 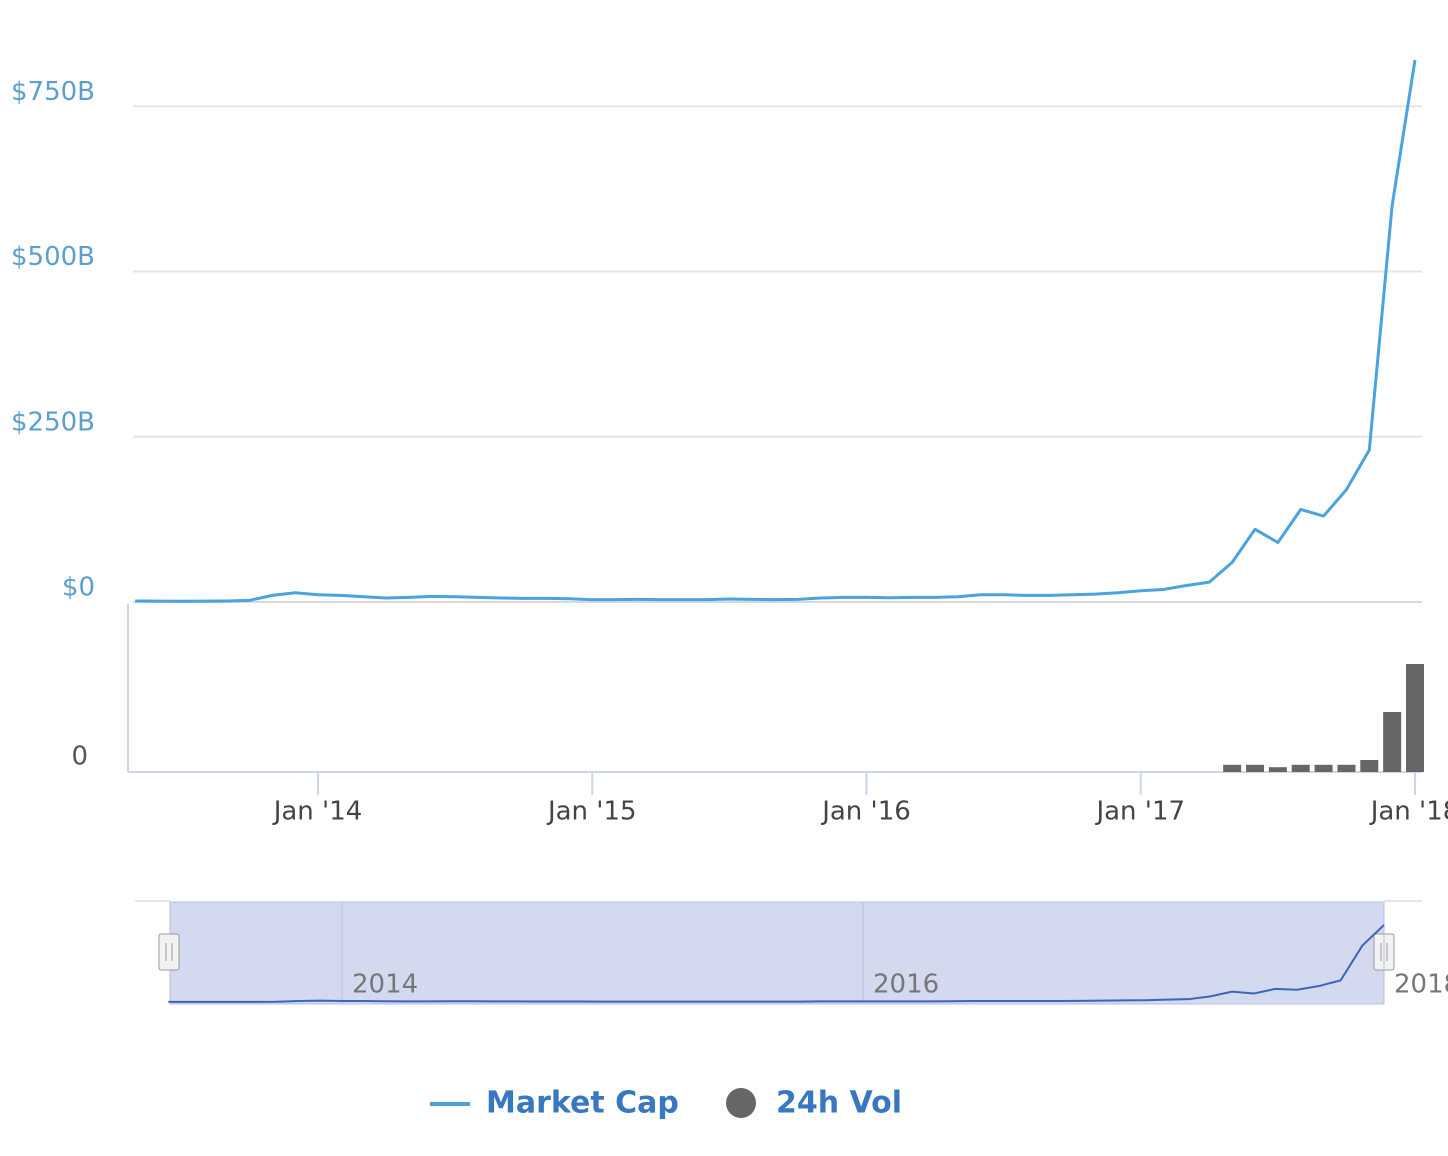 I want to click on legend-dot-symbol, so click(x=741, y=1103).